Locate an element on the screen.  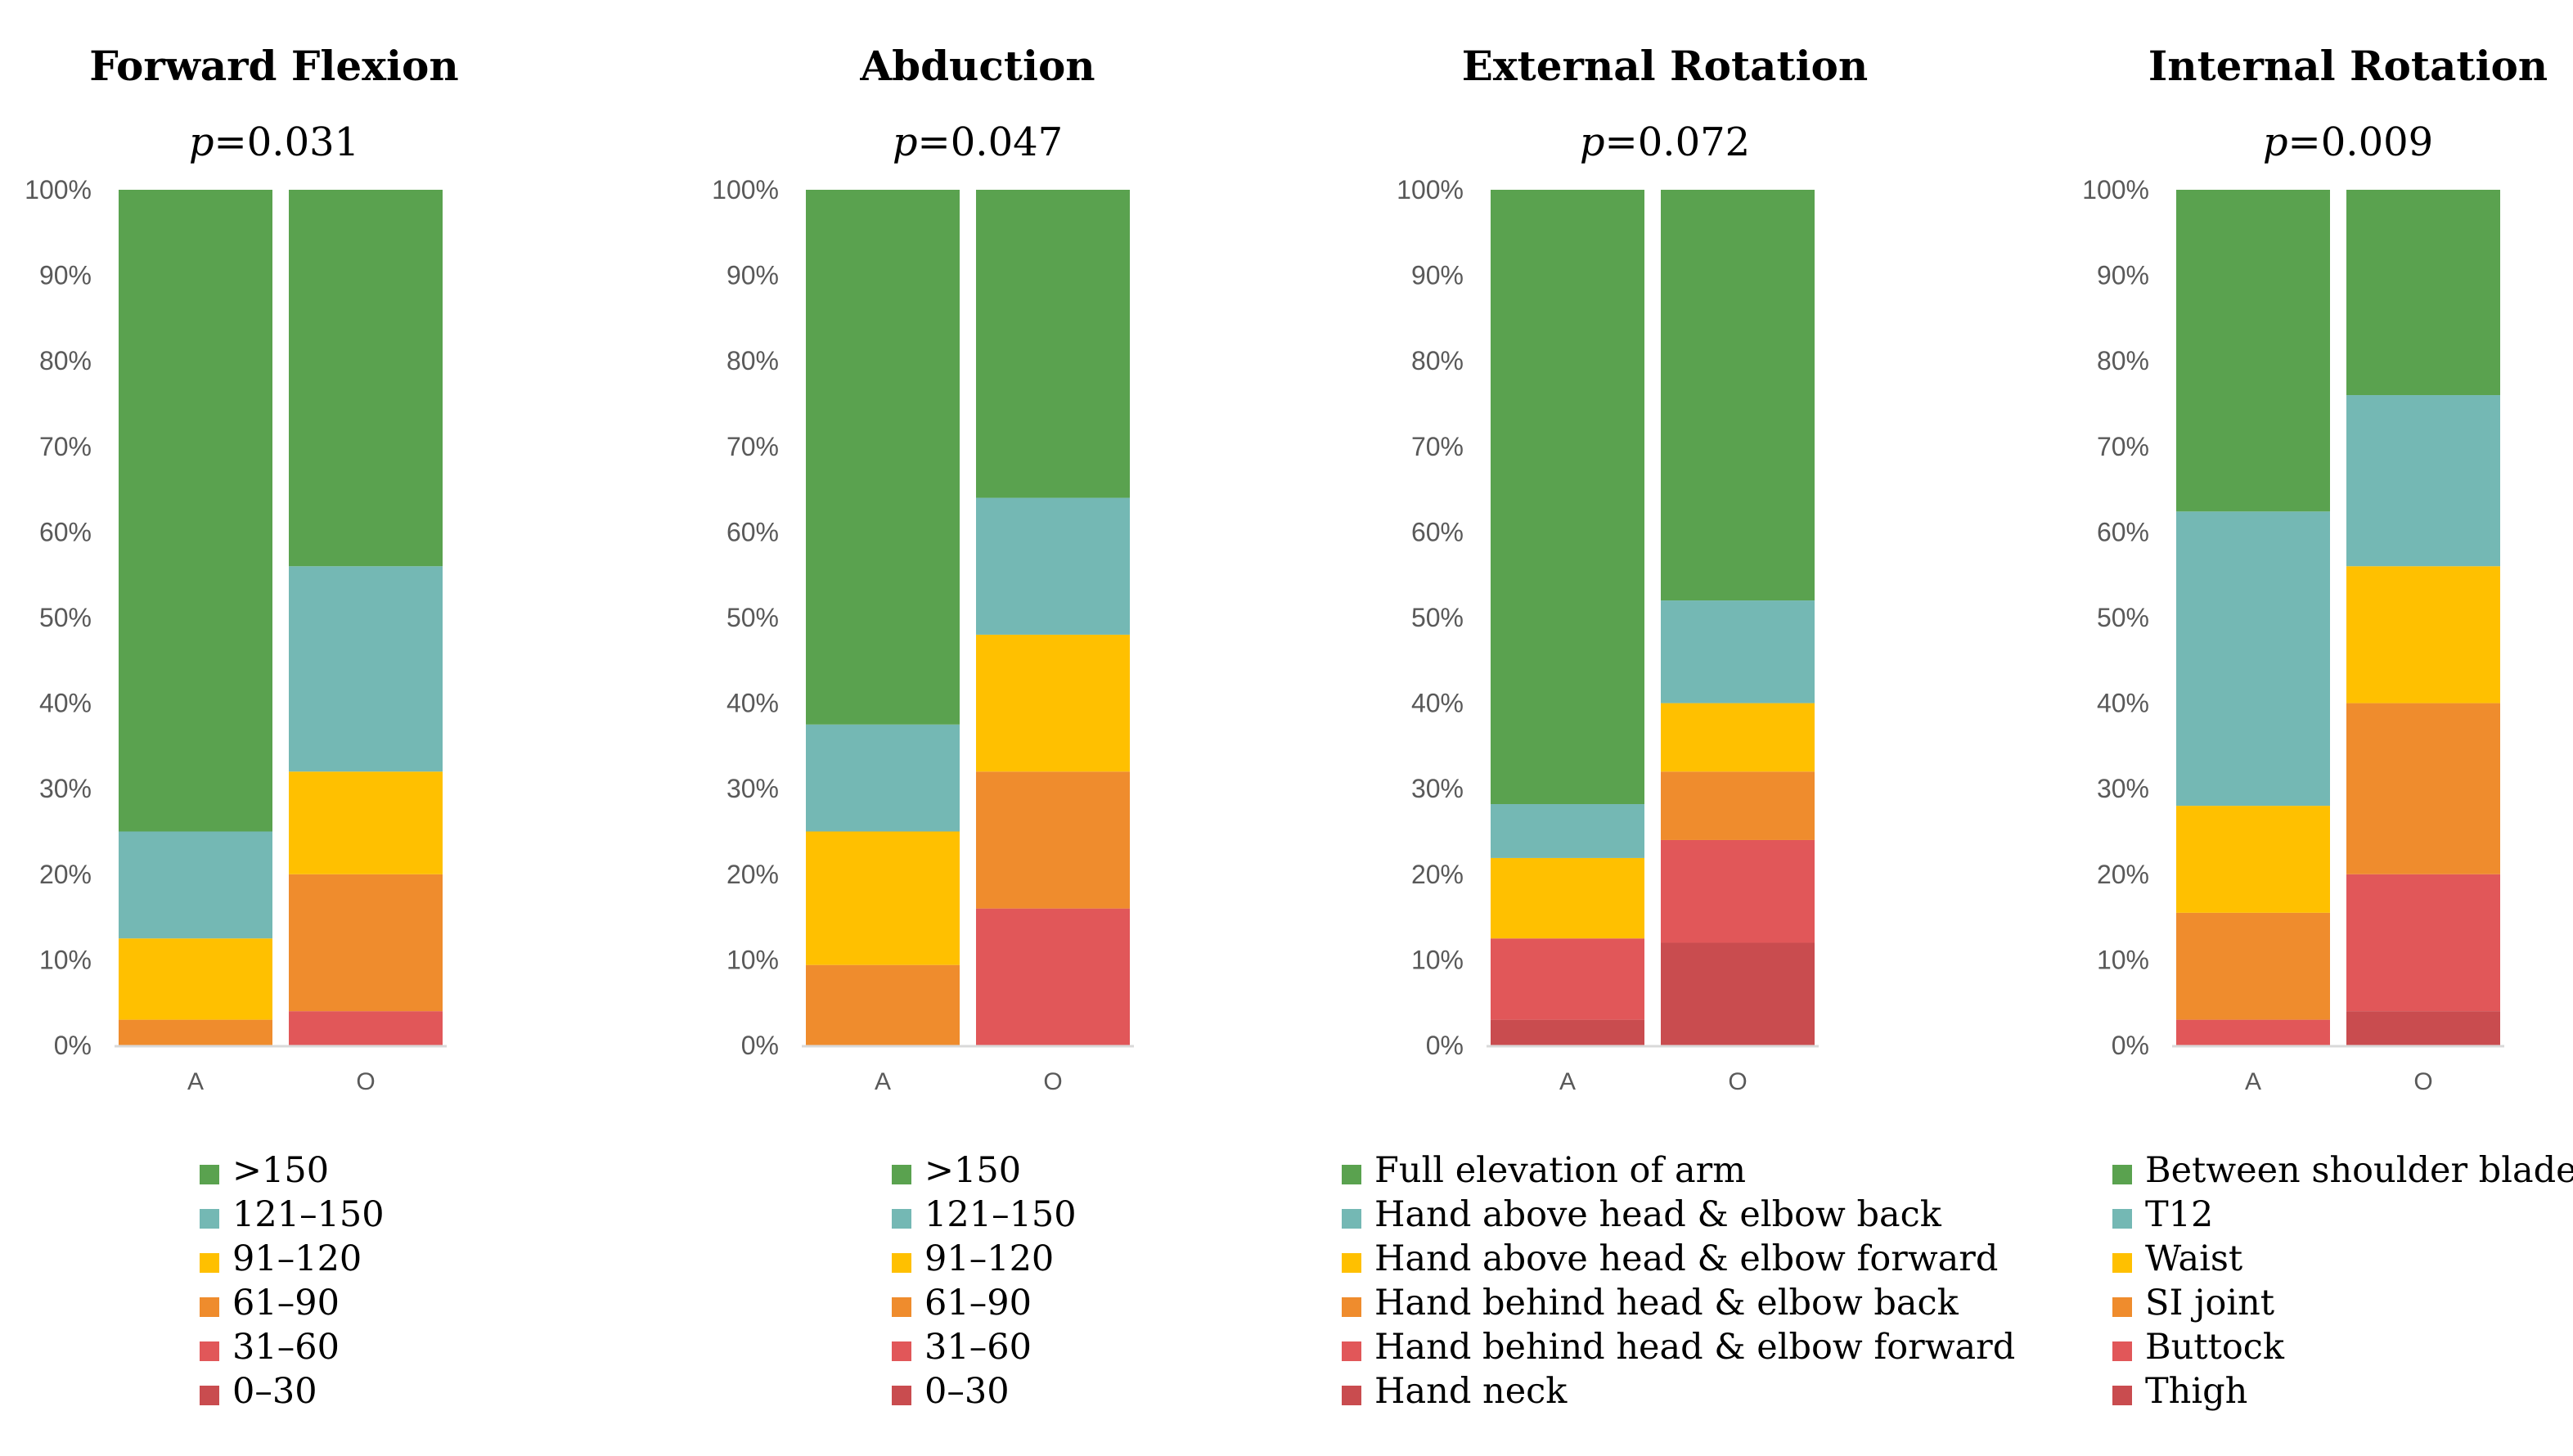
chart-title: External Rotation is located at coordinates (1666, 66).